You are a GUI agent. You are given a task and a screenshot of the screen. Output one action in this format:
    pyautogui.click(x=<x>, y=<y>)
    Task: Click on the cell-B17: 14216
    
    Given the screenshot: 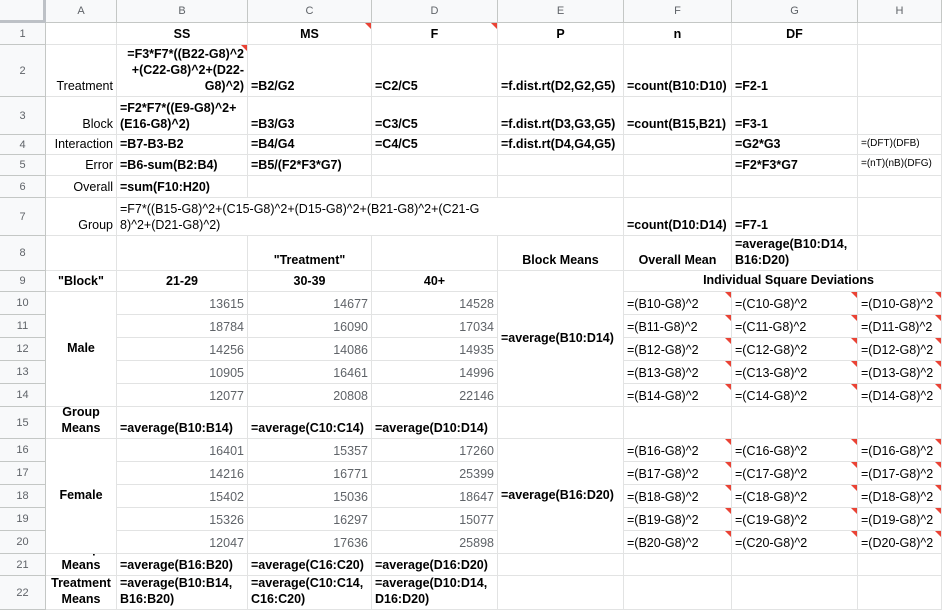 What is the action you would take?
    pyautogui.click(x=182, y=473)
    